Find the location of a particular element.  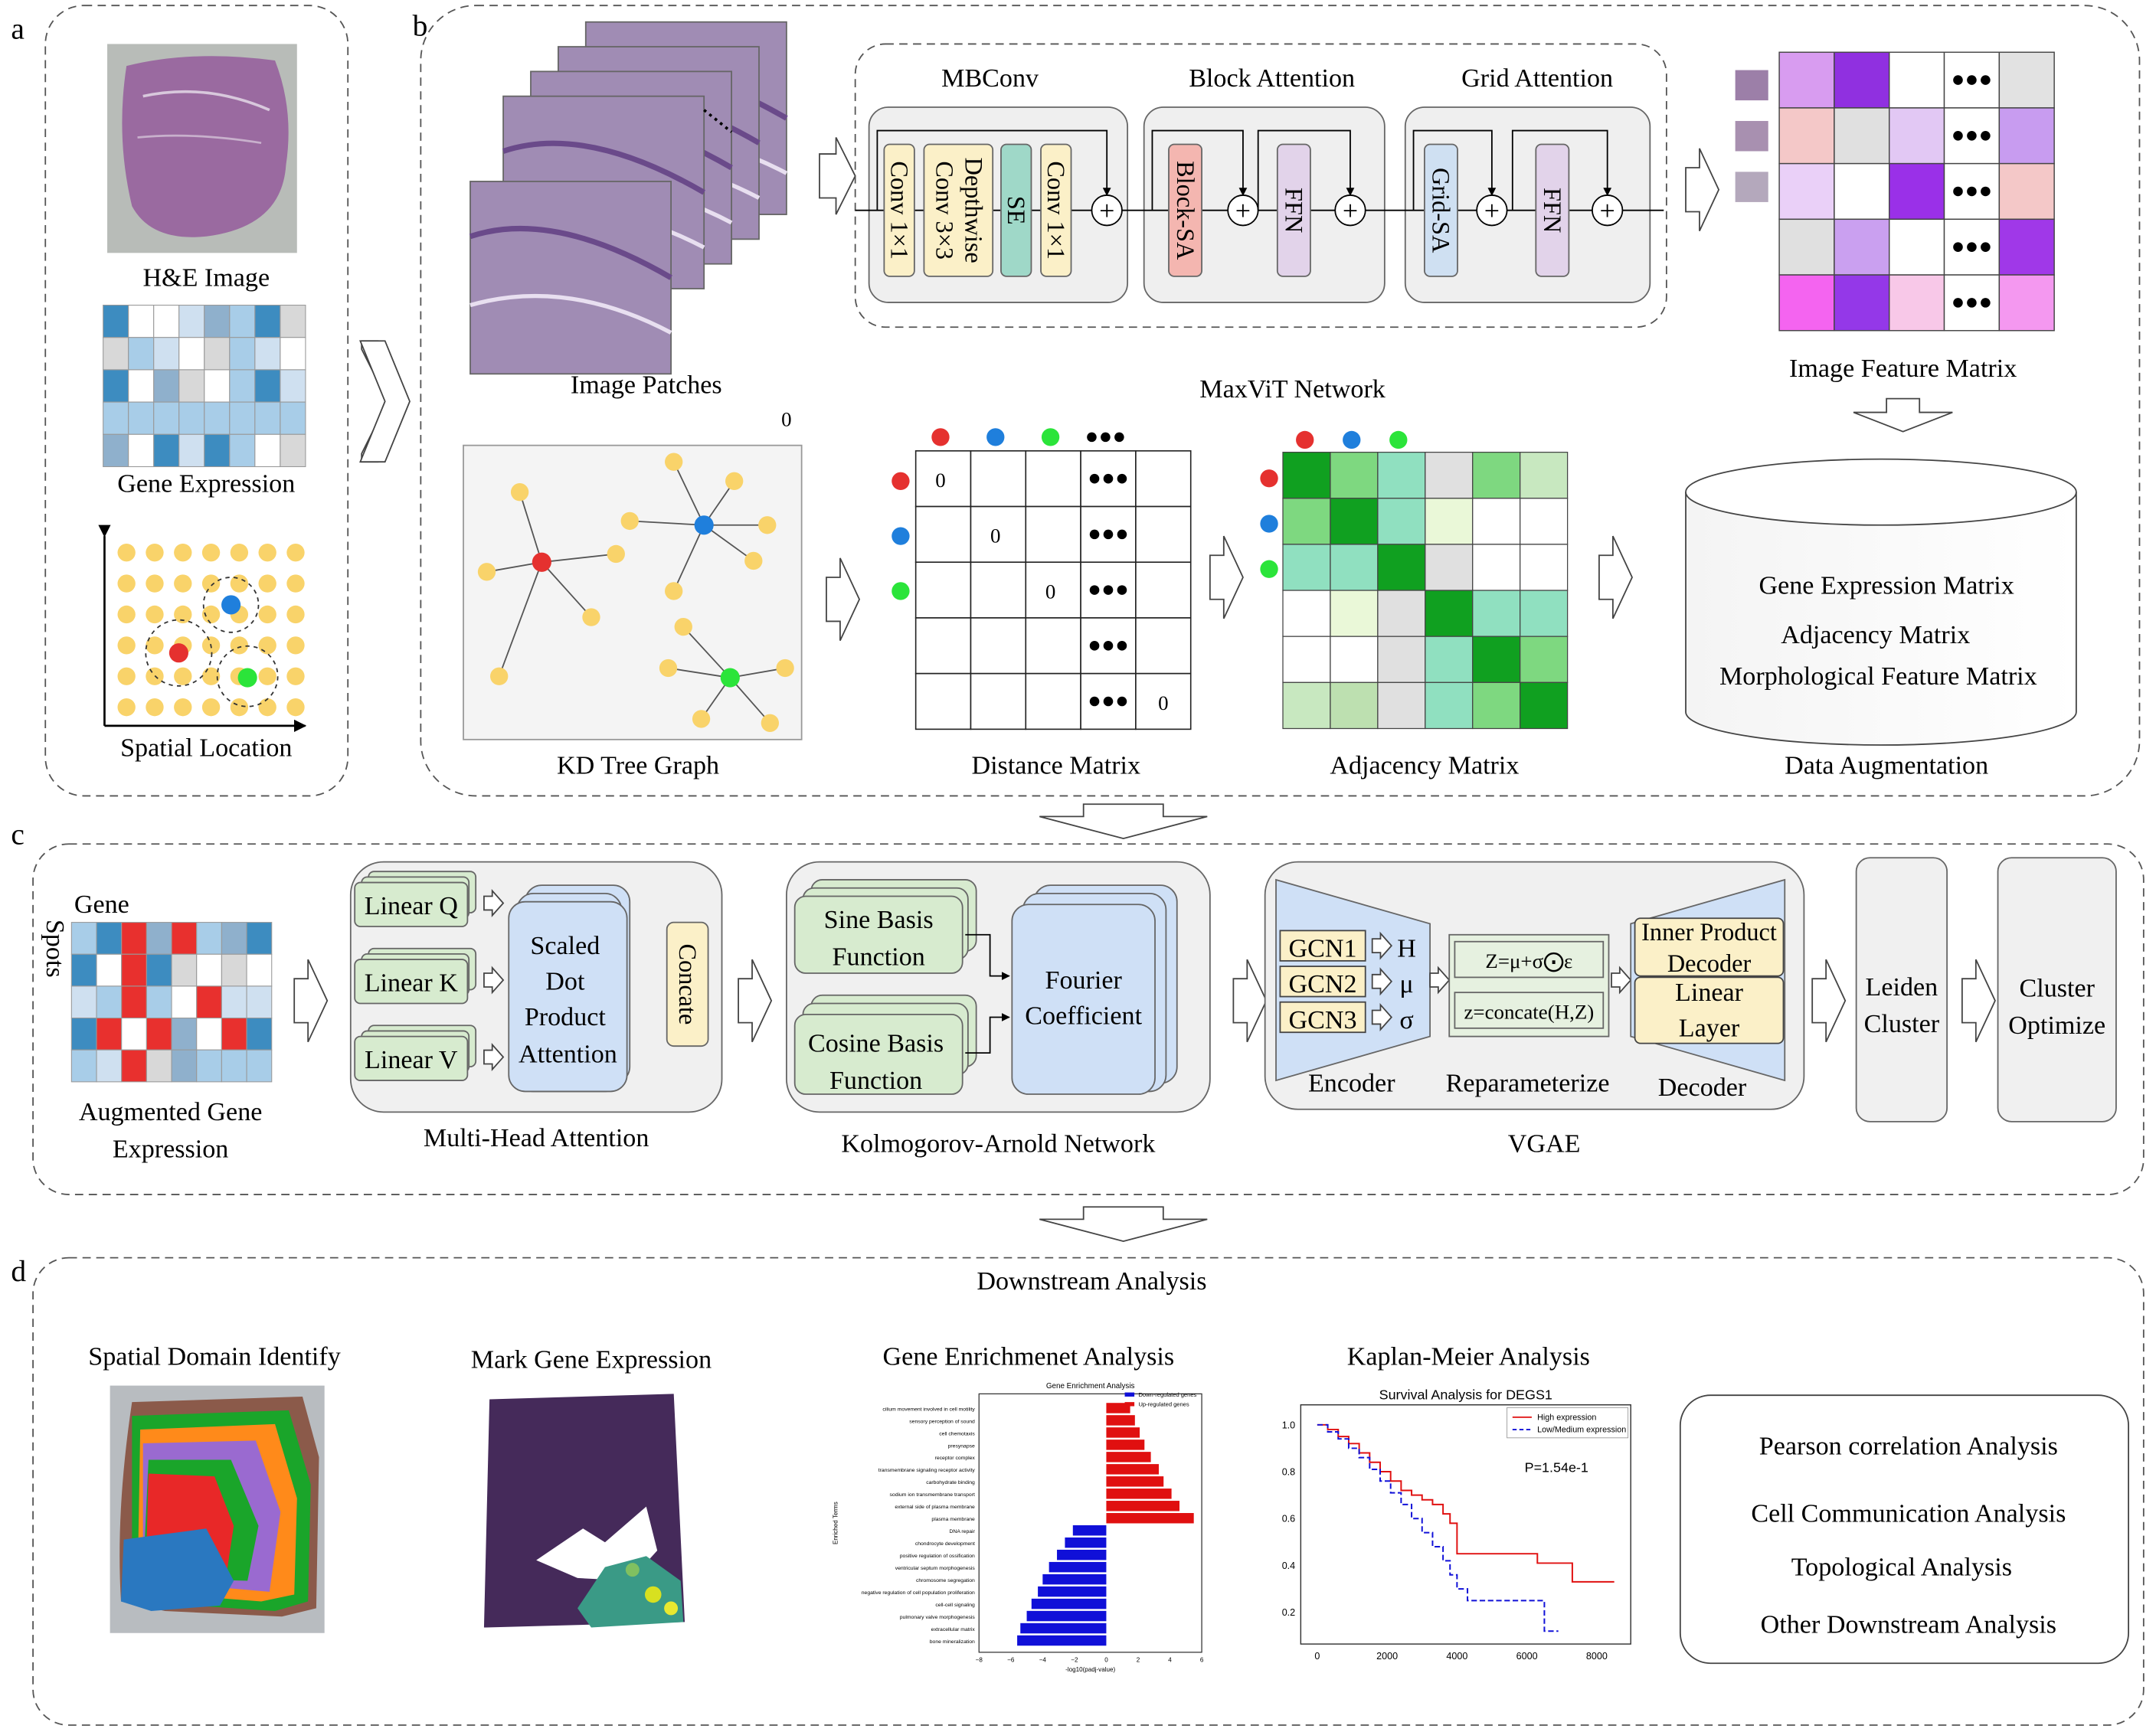

cluster-opt-line-1: Cluster is located at coordinates (2057, 989).